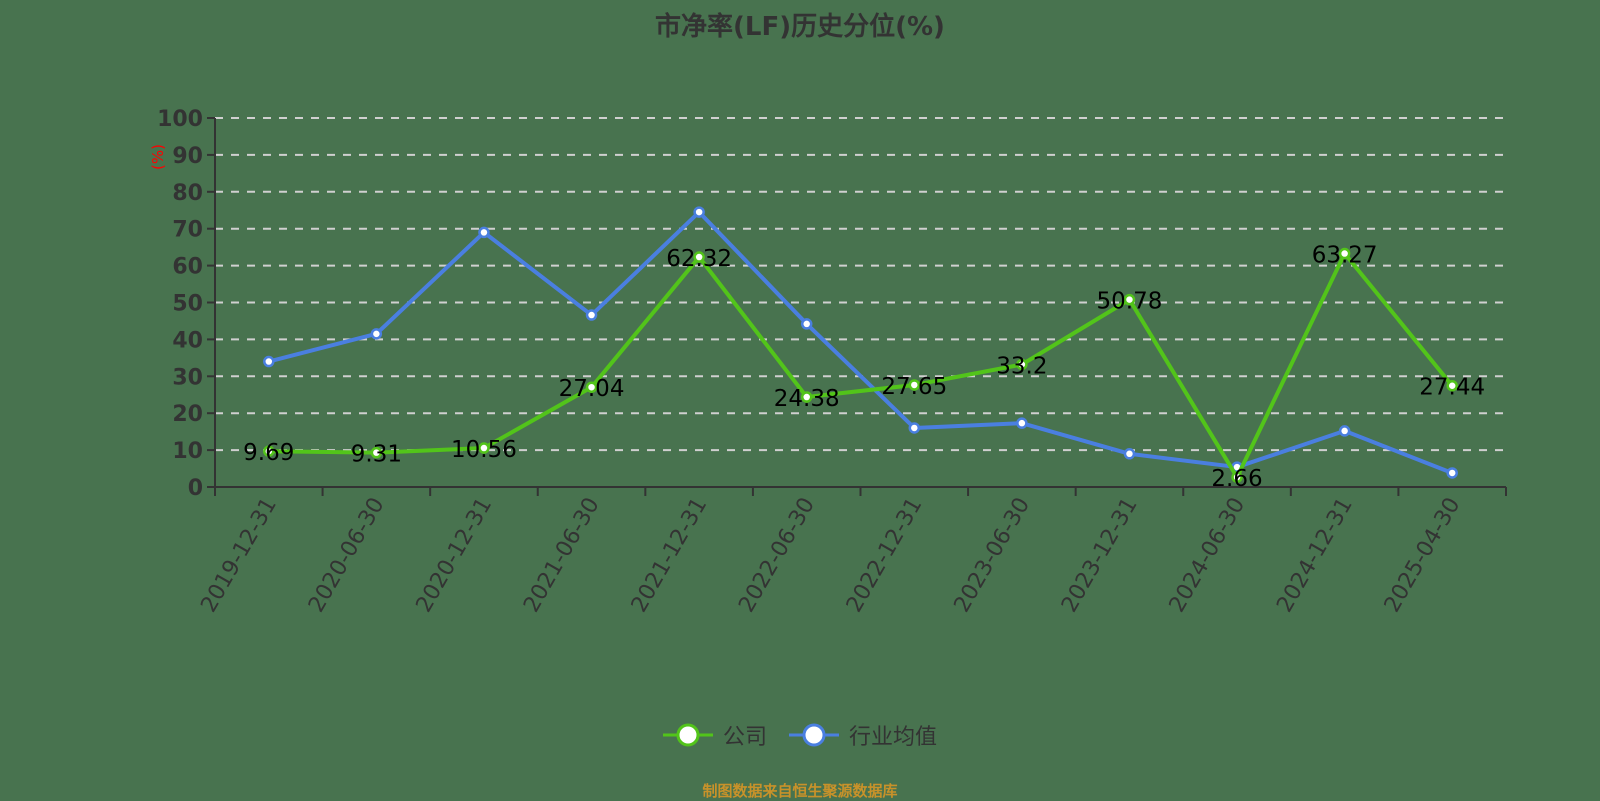  Describe the element at coordinates (777, 555) in the screenshot. I see `x-tick-label: 2022-06-30` at that location.